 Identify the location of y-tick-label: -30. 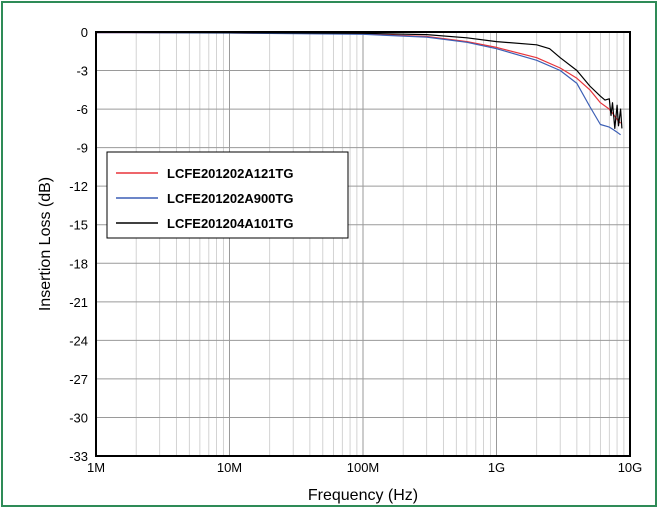
(78, 417).